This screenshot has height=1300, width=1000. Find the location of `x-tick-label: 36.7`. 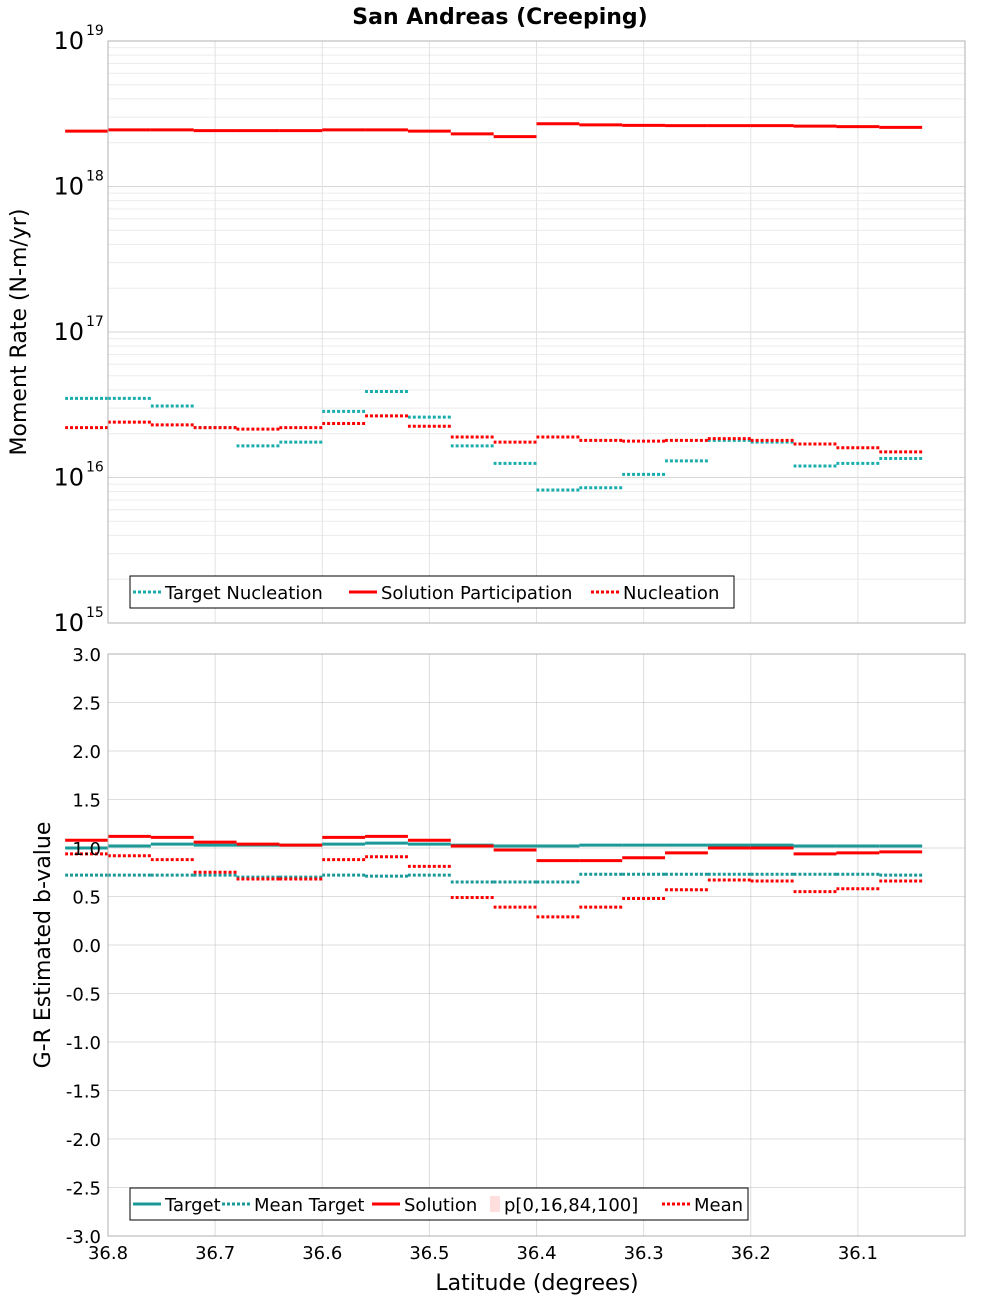

x-tick-label: 36.7 is located at coordinates (215, 1253).